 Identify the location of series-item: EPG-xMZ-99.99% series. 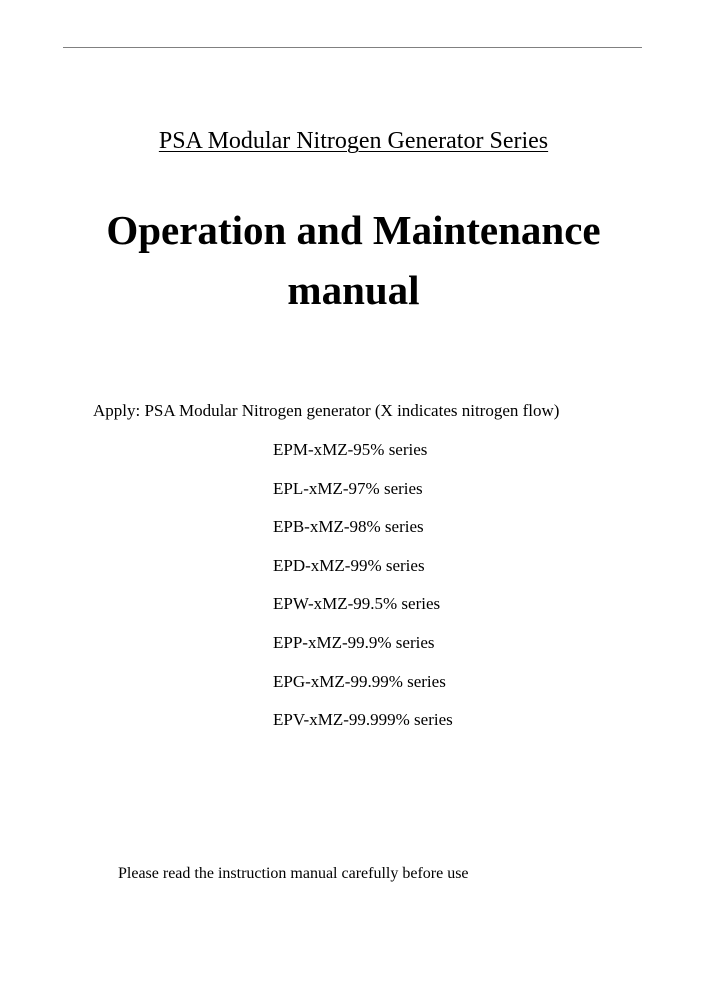
(359, 681).